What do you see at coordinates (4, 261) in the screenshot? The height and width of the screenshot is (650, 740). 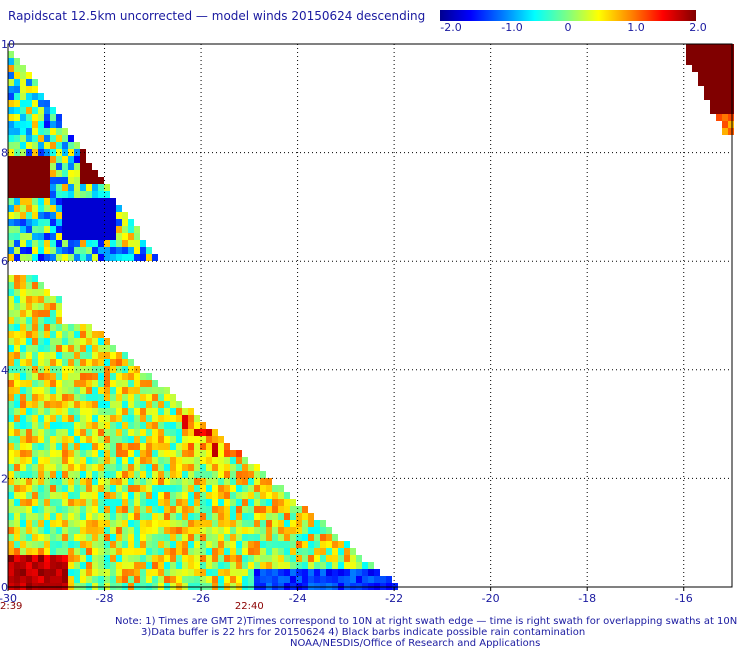 I see `y-tick-label: 6` at bounding box center [4, 261].